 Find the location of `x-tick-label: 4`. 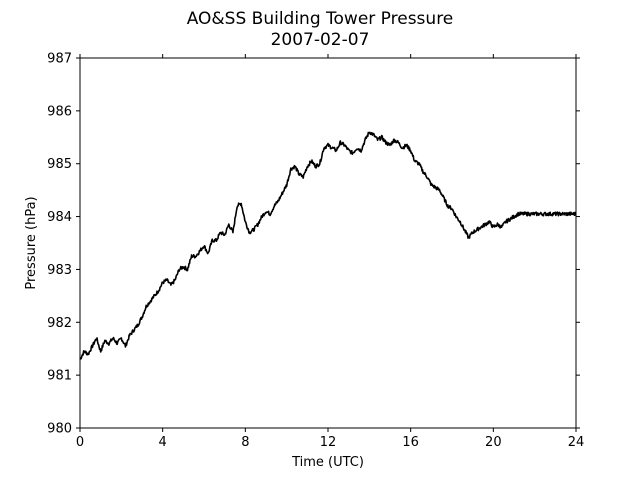

x-tick-label: 4 is located at coordinates (163, 442).